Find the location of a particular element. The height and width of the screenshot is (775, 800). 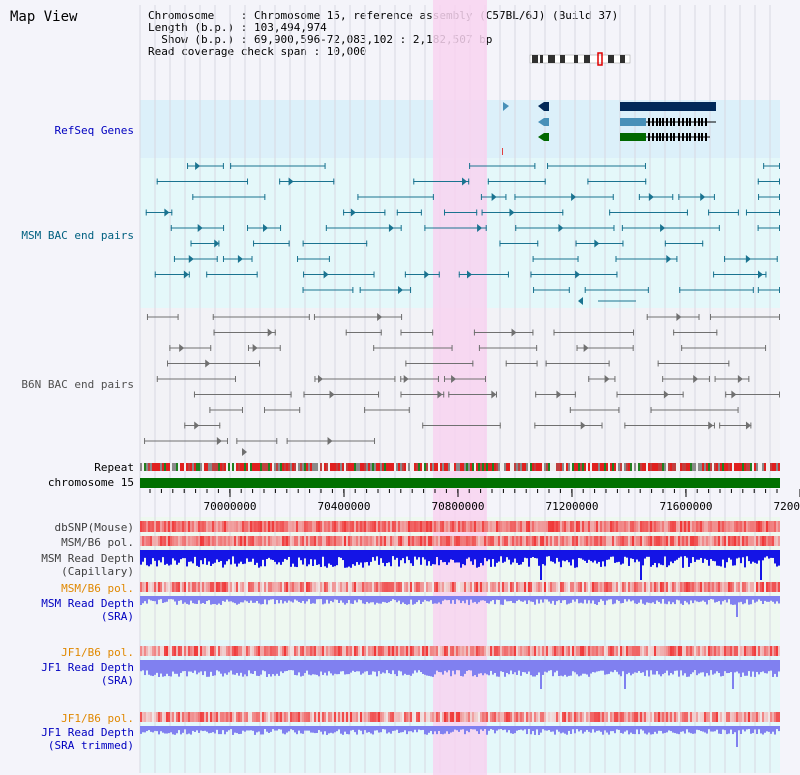

track-label-b6n-bac: B6N BAC end pairs is located at coordinates (77, 384).